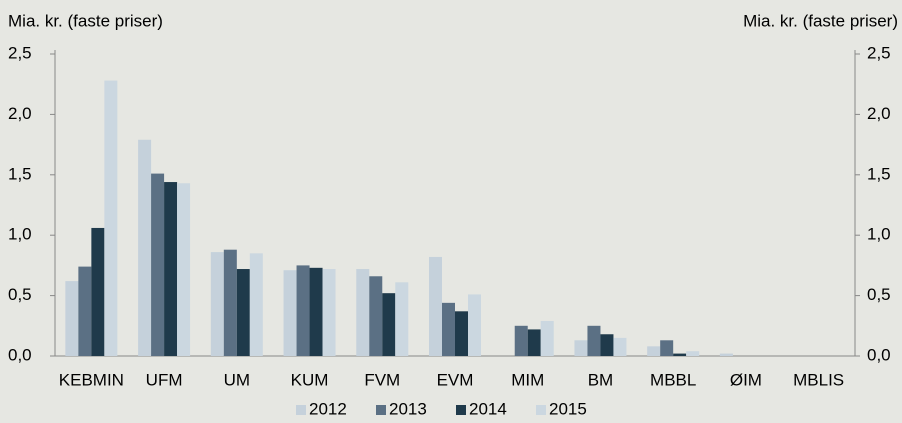 This screenshot has height=423, width=902. Describe the element at coordinates (328, 408) in the screenshot. I see `legend-label: 2012` at that location.